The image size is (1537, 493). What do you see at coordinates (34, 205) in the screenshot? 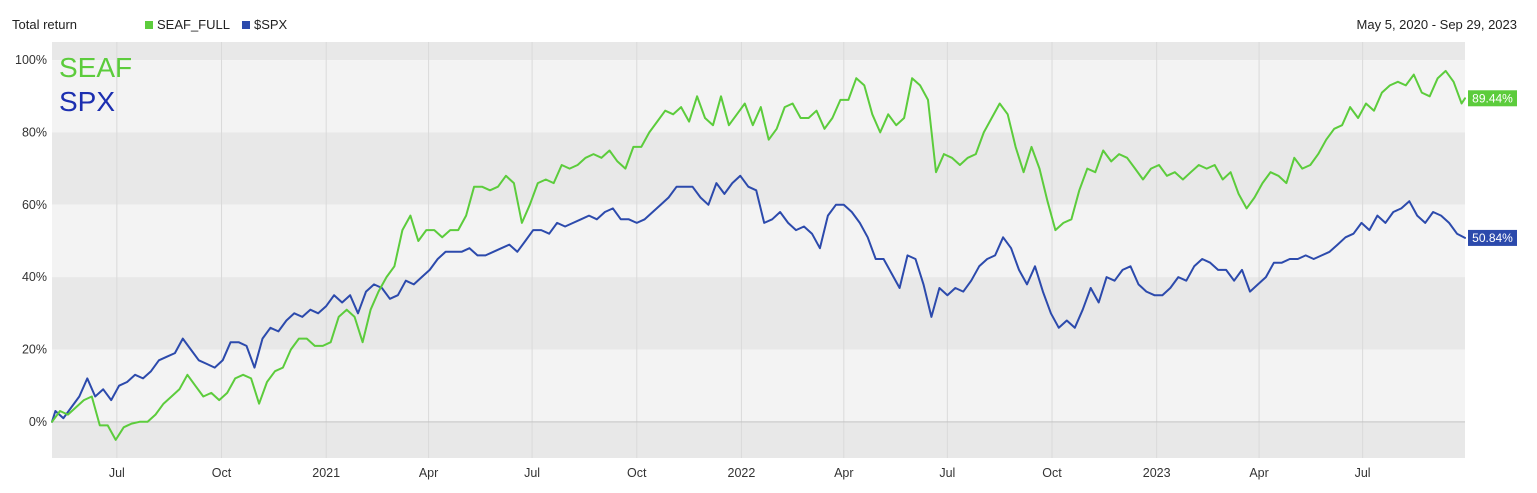
I see `y-tick-label: 60%` at bounding box center [34, 205].